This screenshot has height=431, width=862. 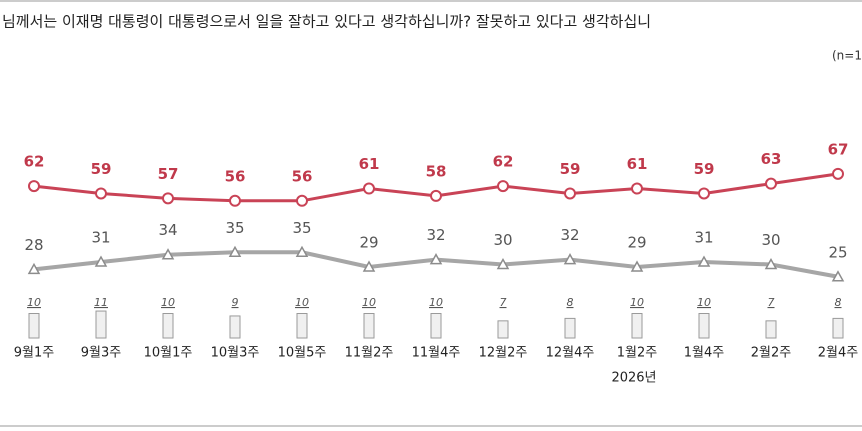 What do you see at coordinates (167, 230) in the screenshot?
I see `data-label: 34` at bounding box center [167, 230].